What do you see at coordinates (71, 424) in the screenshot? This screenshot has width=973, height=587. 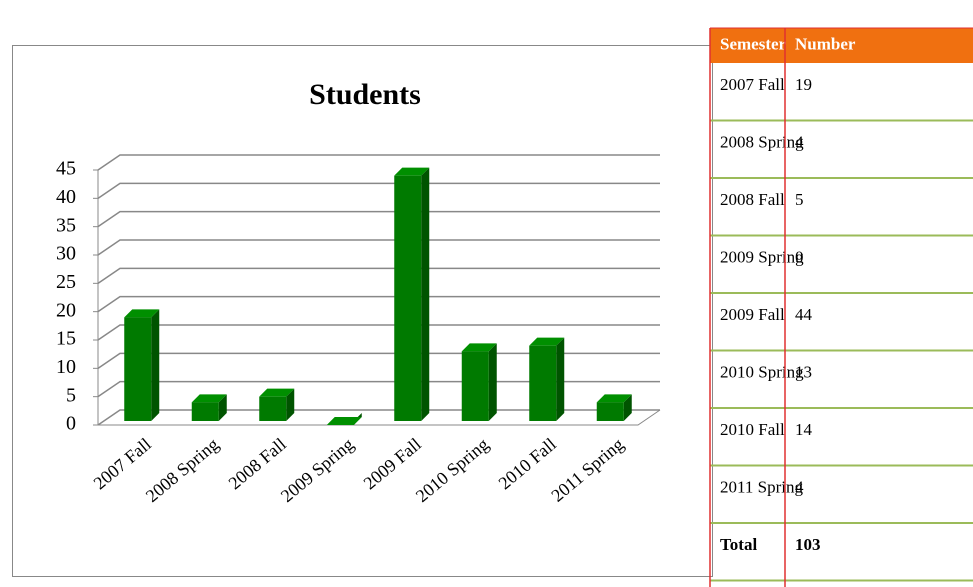 I see `y-tick-label: 0` at bounding box center [71, 424].